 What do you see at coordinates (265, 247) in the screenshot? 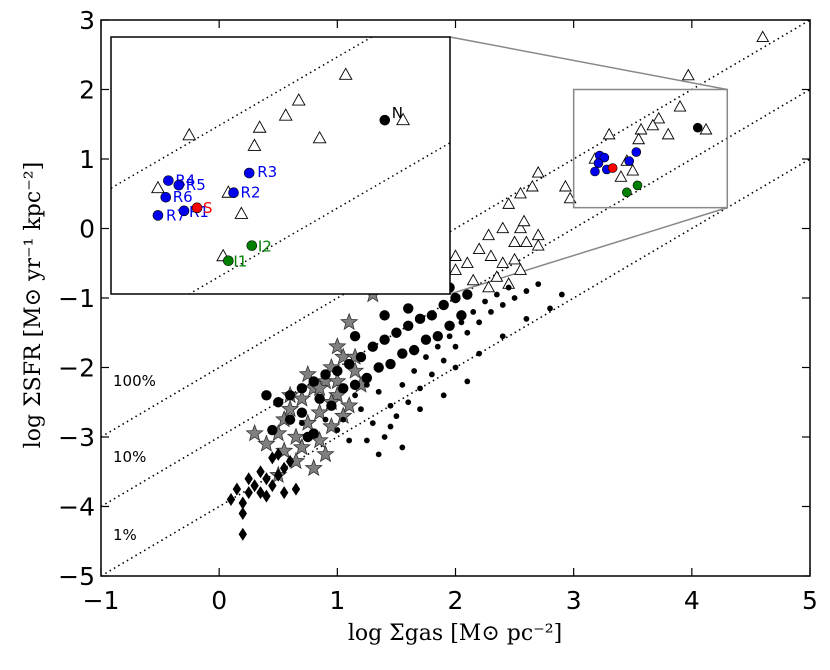
I see `inset-label-I2: I2` at bounding box center [265, 247].